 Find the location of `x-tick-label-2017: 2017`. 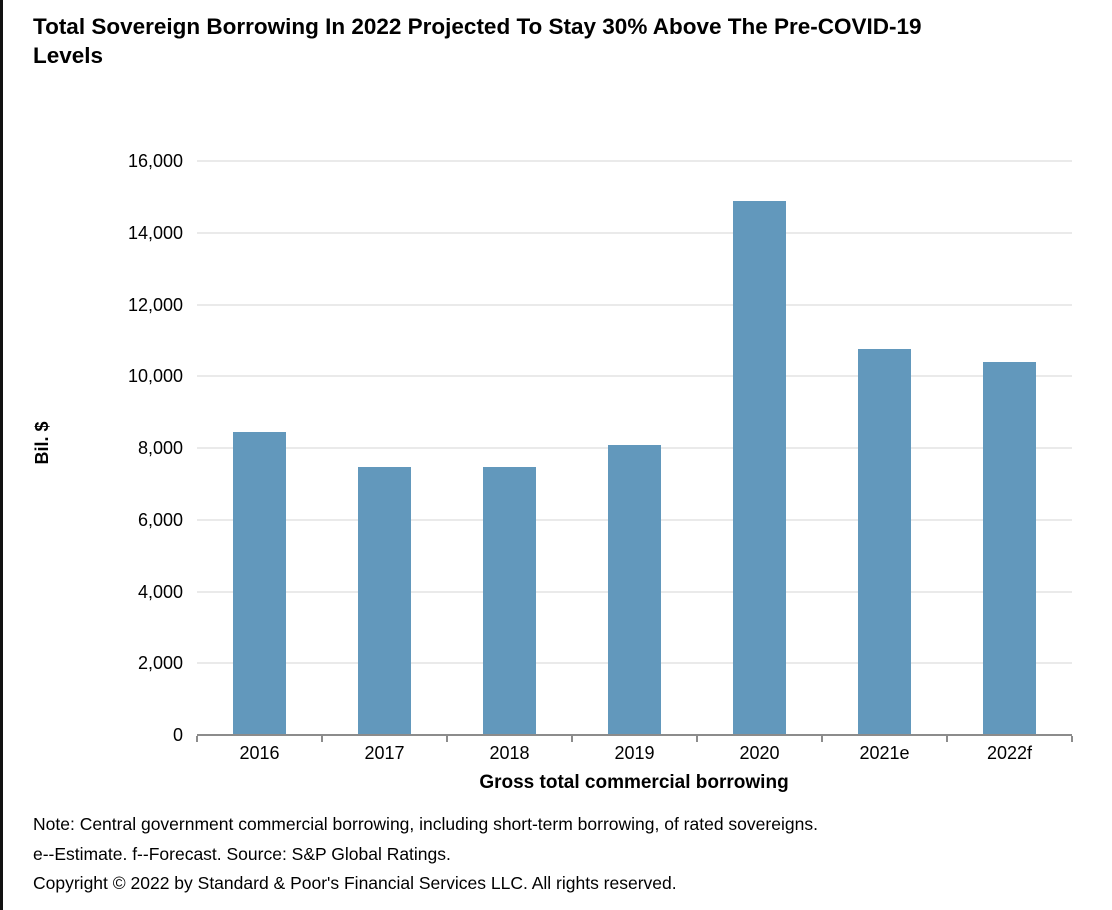

x-tick-label-2017: 2017 is located at coordinates (384, 753).